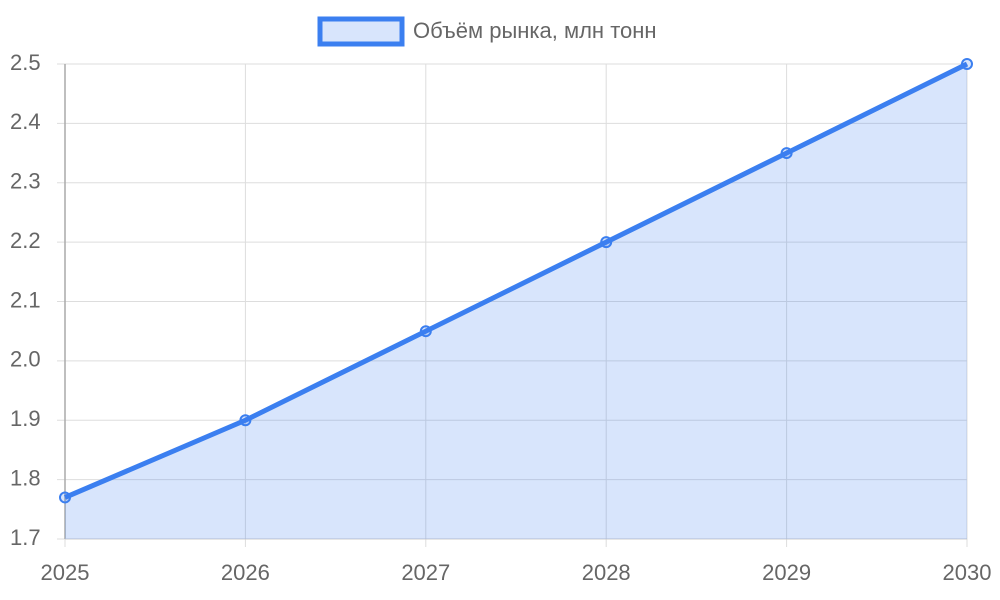 Image resolution: width=1000 pixels, height=600 pixels. Describe the element at coordinates (25, 121) in the screenshot. I see `y-tick-label: 2.4` at that location.